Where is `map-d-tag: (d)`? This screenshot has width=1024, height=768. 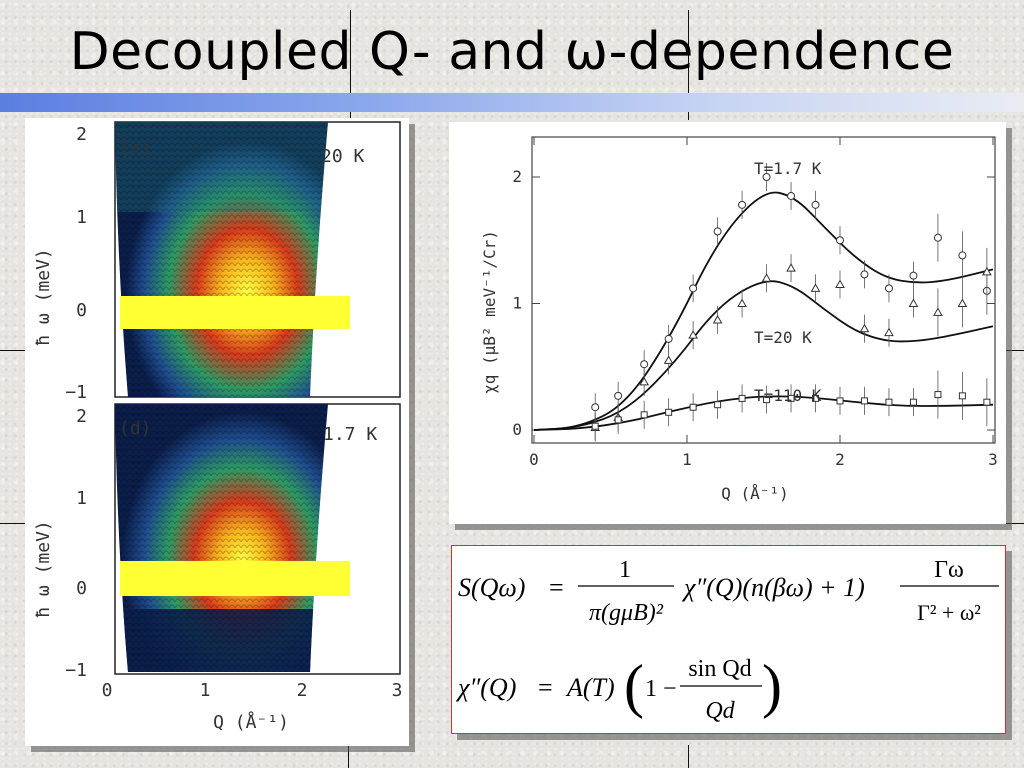 map-d-tag: (d) is located at coordinates (135, 428).